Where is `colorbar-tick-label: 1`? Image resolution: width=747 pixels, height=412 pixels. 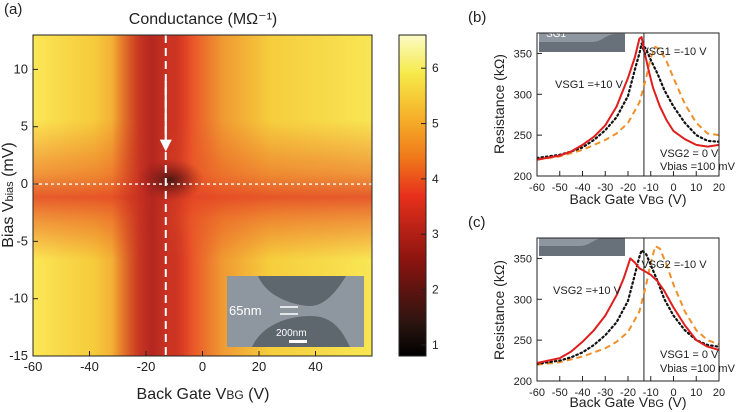
colorbar-tick-label: 1 is located at coordinates (435, 345).